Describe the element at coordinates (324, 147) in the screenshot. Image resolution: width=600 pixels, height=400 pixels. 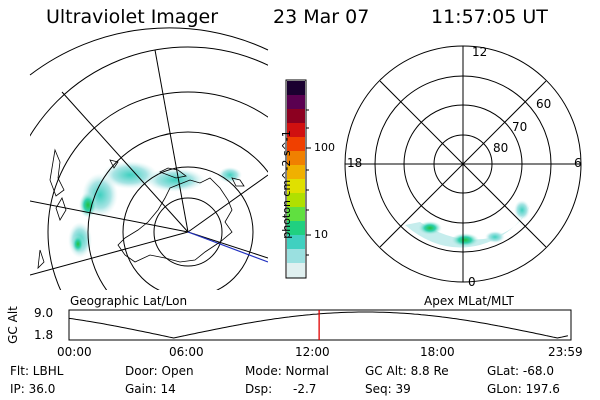
I see `colorbar-tick-100: 100` at that location.